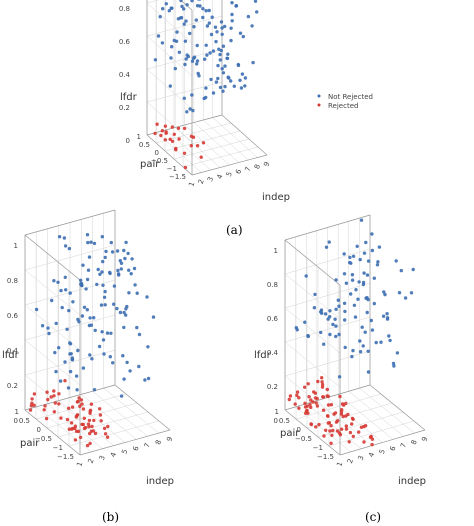 The width and height of the screenshot is (474, 526). Describe the element at coordinates (43, 439) in the screenshot. I see `y-tick-label: −0.5` at that location.